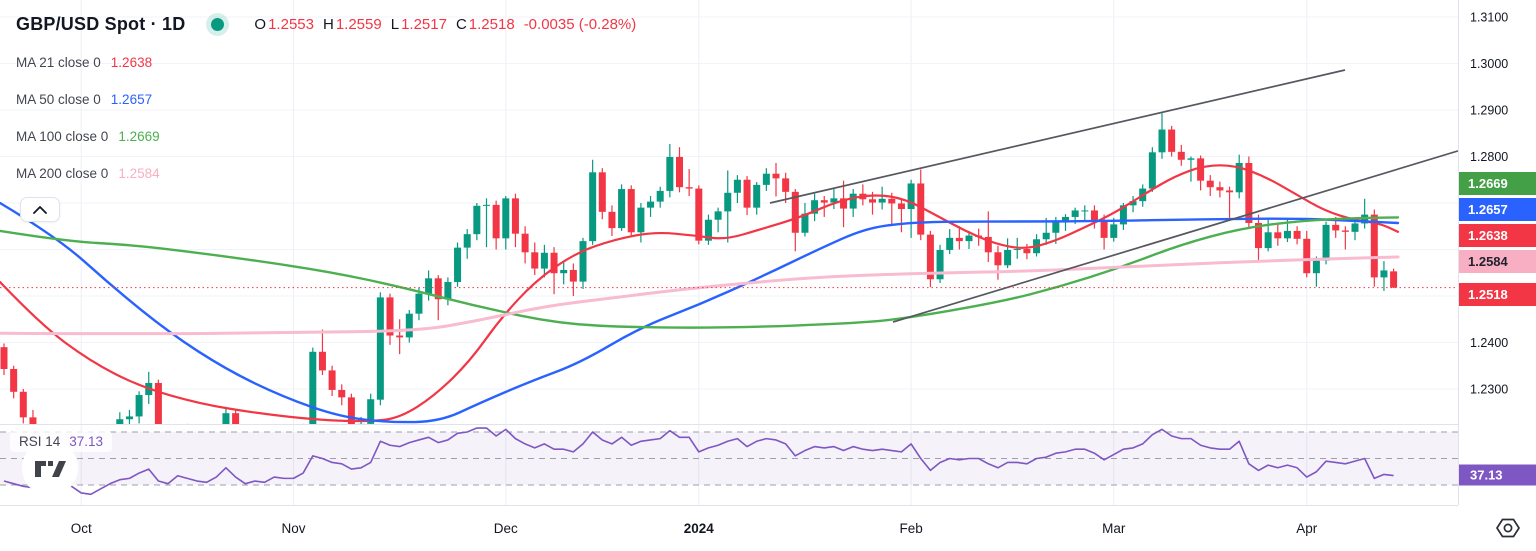 This screenshot has width=1536, height=551. What do you see at coordinates (395, 24) in the screenshot?
I see `low-label: L` at bounding box center [395, 24].